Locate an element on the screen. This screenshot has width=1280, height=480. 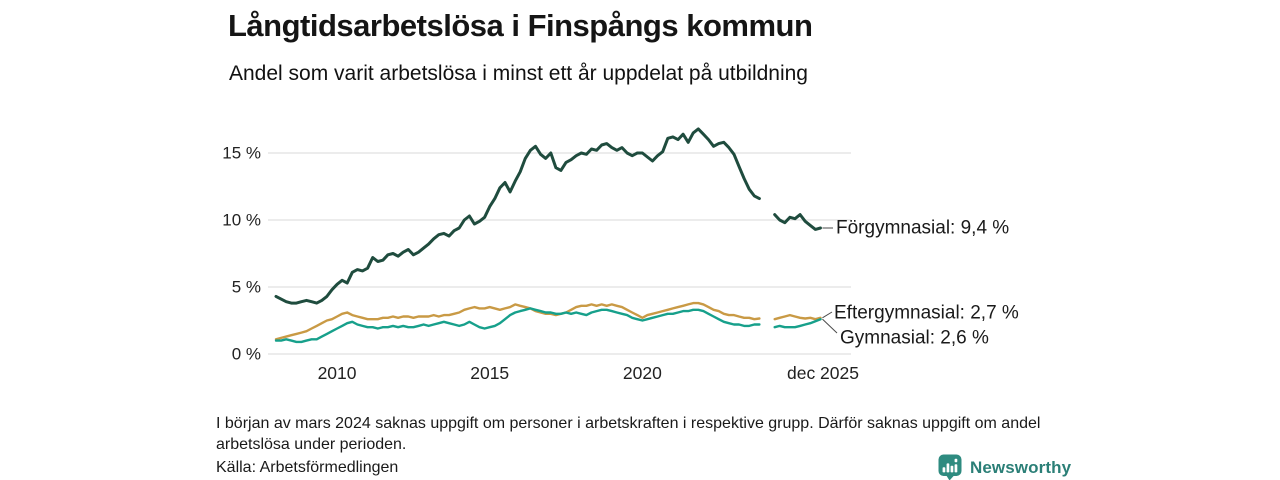
series-line-eftergymnasial is located at coordinates (548, 321).